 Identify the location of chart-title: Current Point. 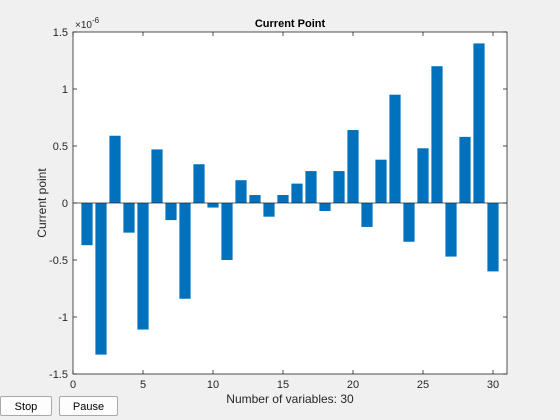
(290, 24).